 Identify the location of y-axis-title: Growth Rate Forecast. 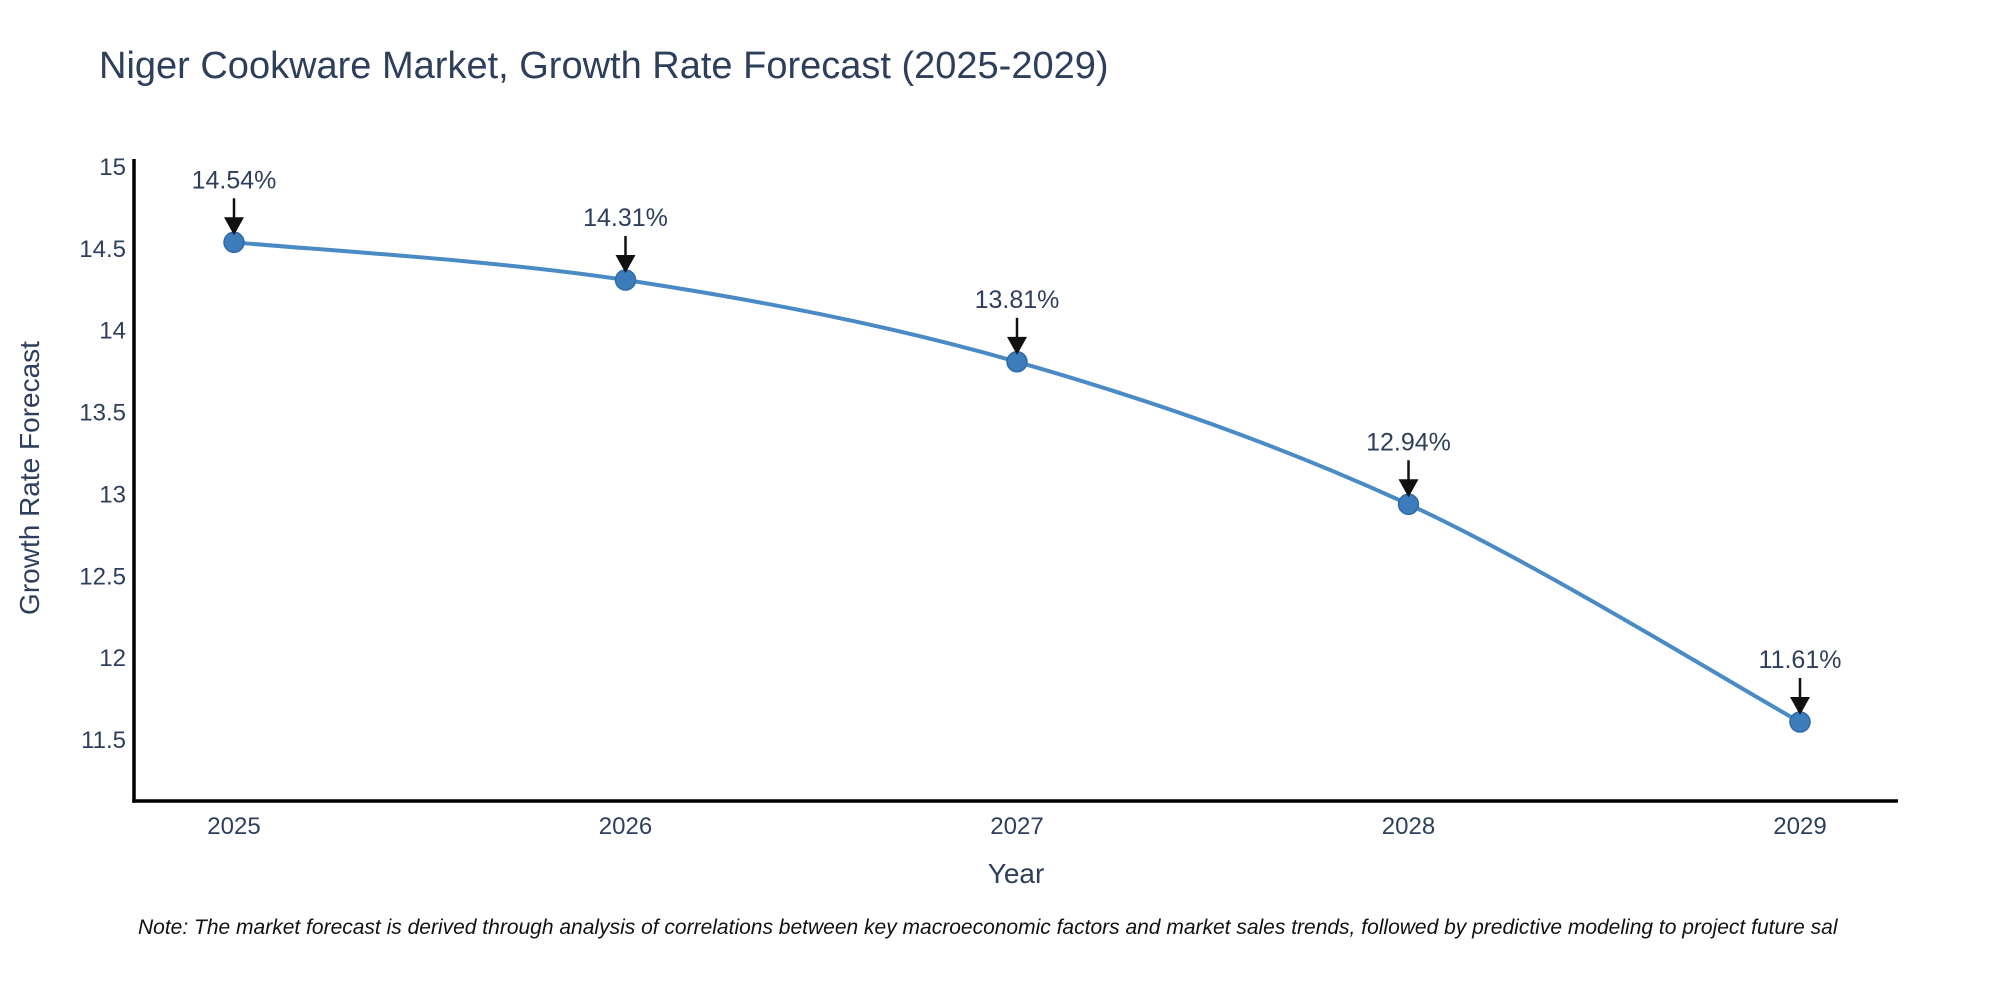
(29, 478).